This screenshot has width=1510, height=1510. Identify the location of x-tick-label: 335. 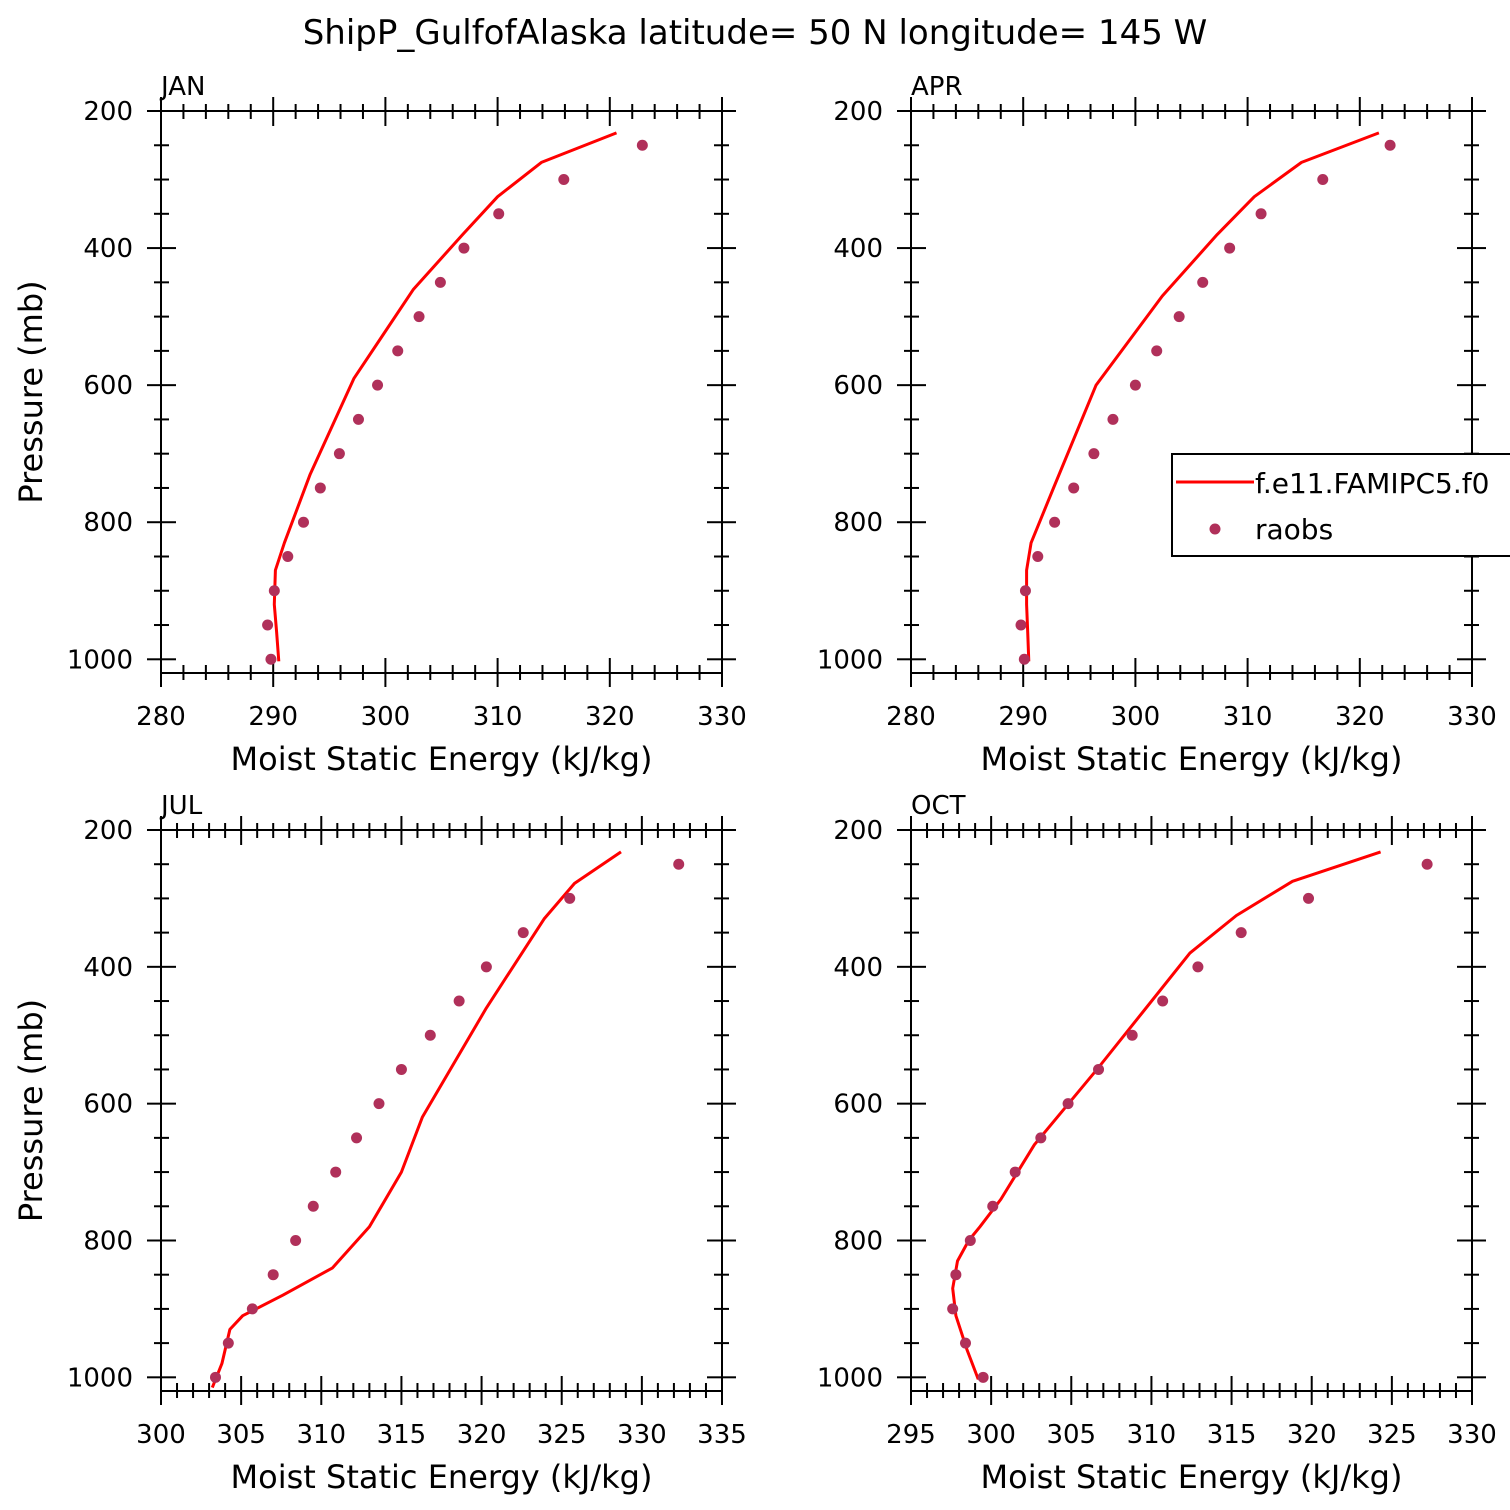
(722, 1435).